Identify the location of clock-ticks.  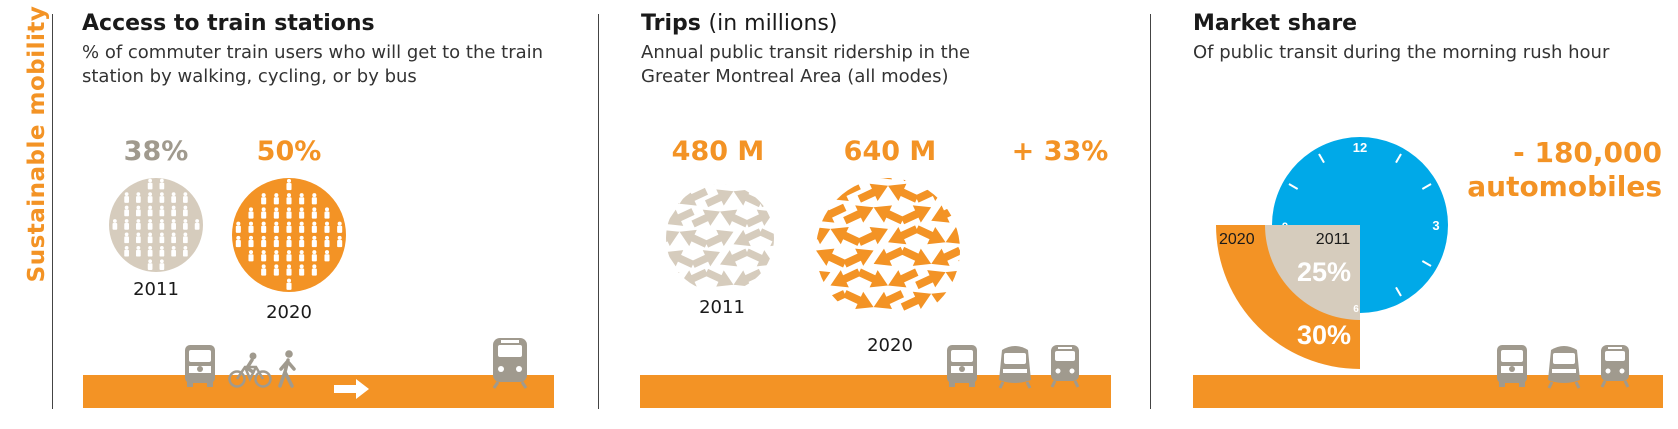
(1360, 225).